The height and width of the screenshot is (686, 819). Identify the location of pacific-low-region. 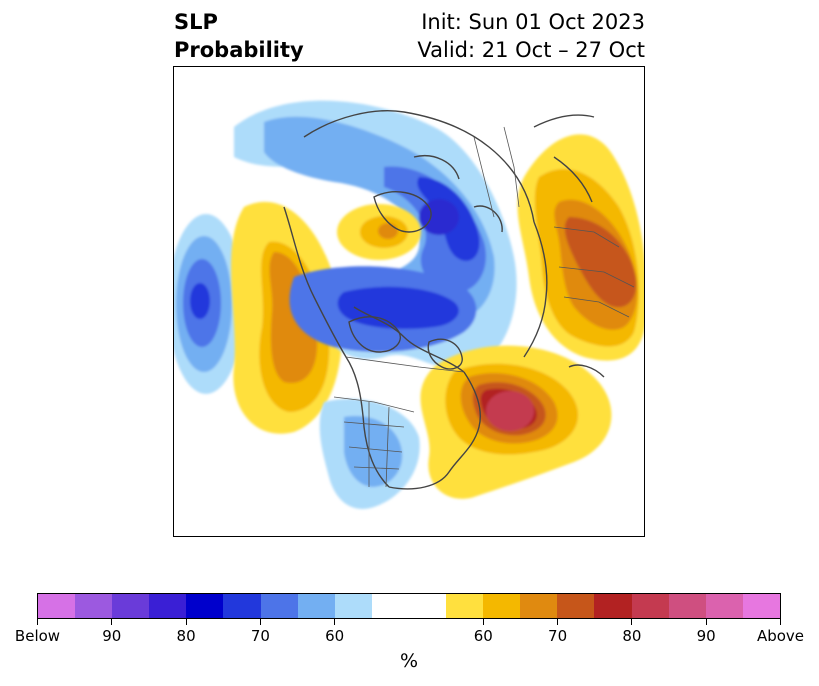
(209, 304).